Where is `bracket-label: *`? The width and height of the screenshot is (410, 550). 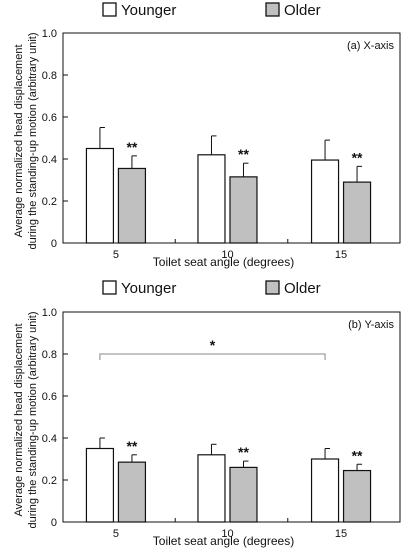 bracket-label: * is located at coordinates (213, 345).